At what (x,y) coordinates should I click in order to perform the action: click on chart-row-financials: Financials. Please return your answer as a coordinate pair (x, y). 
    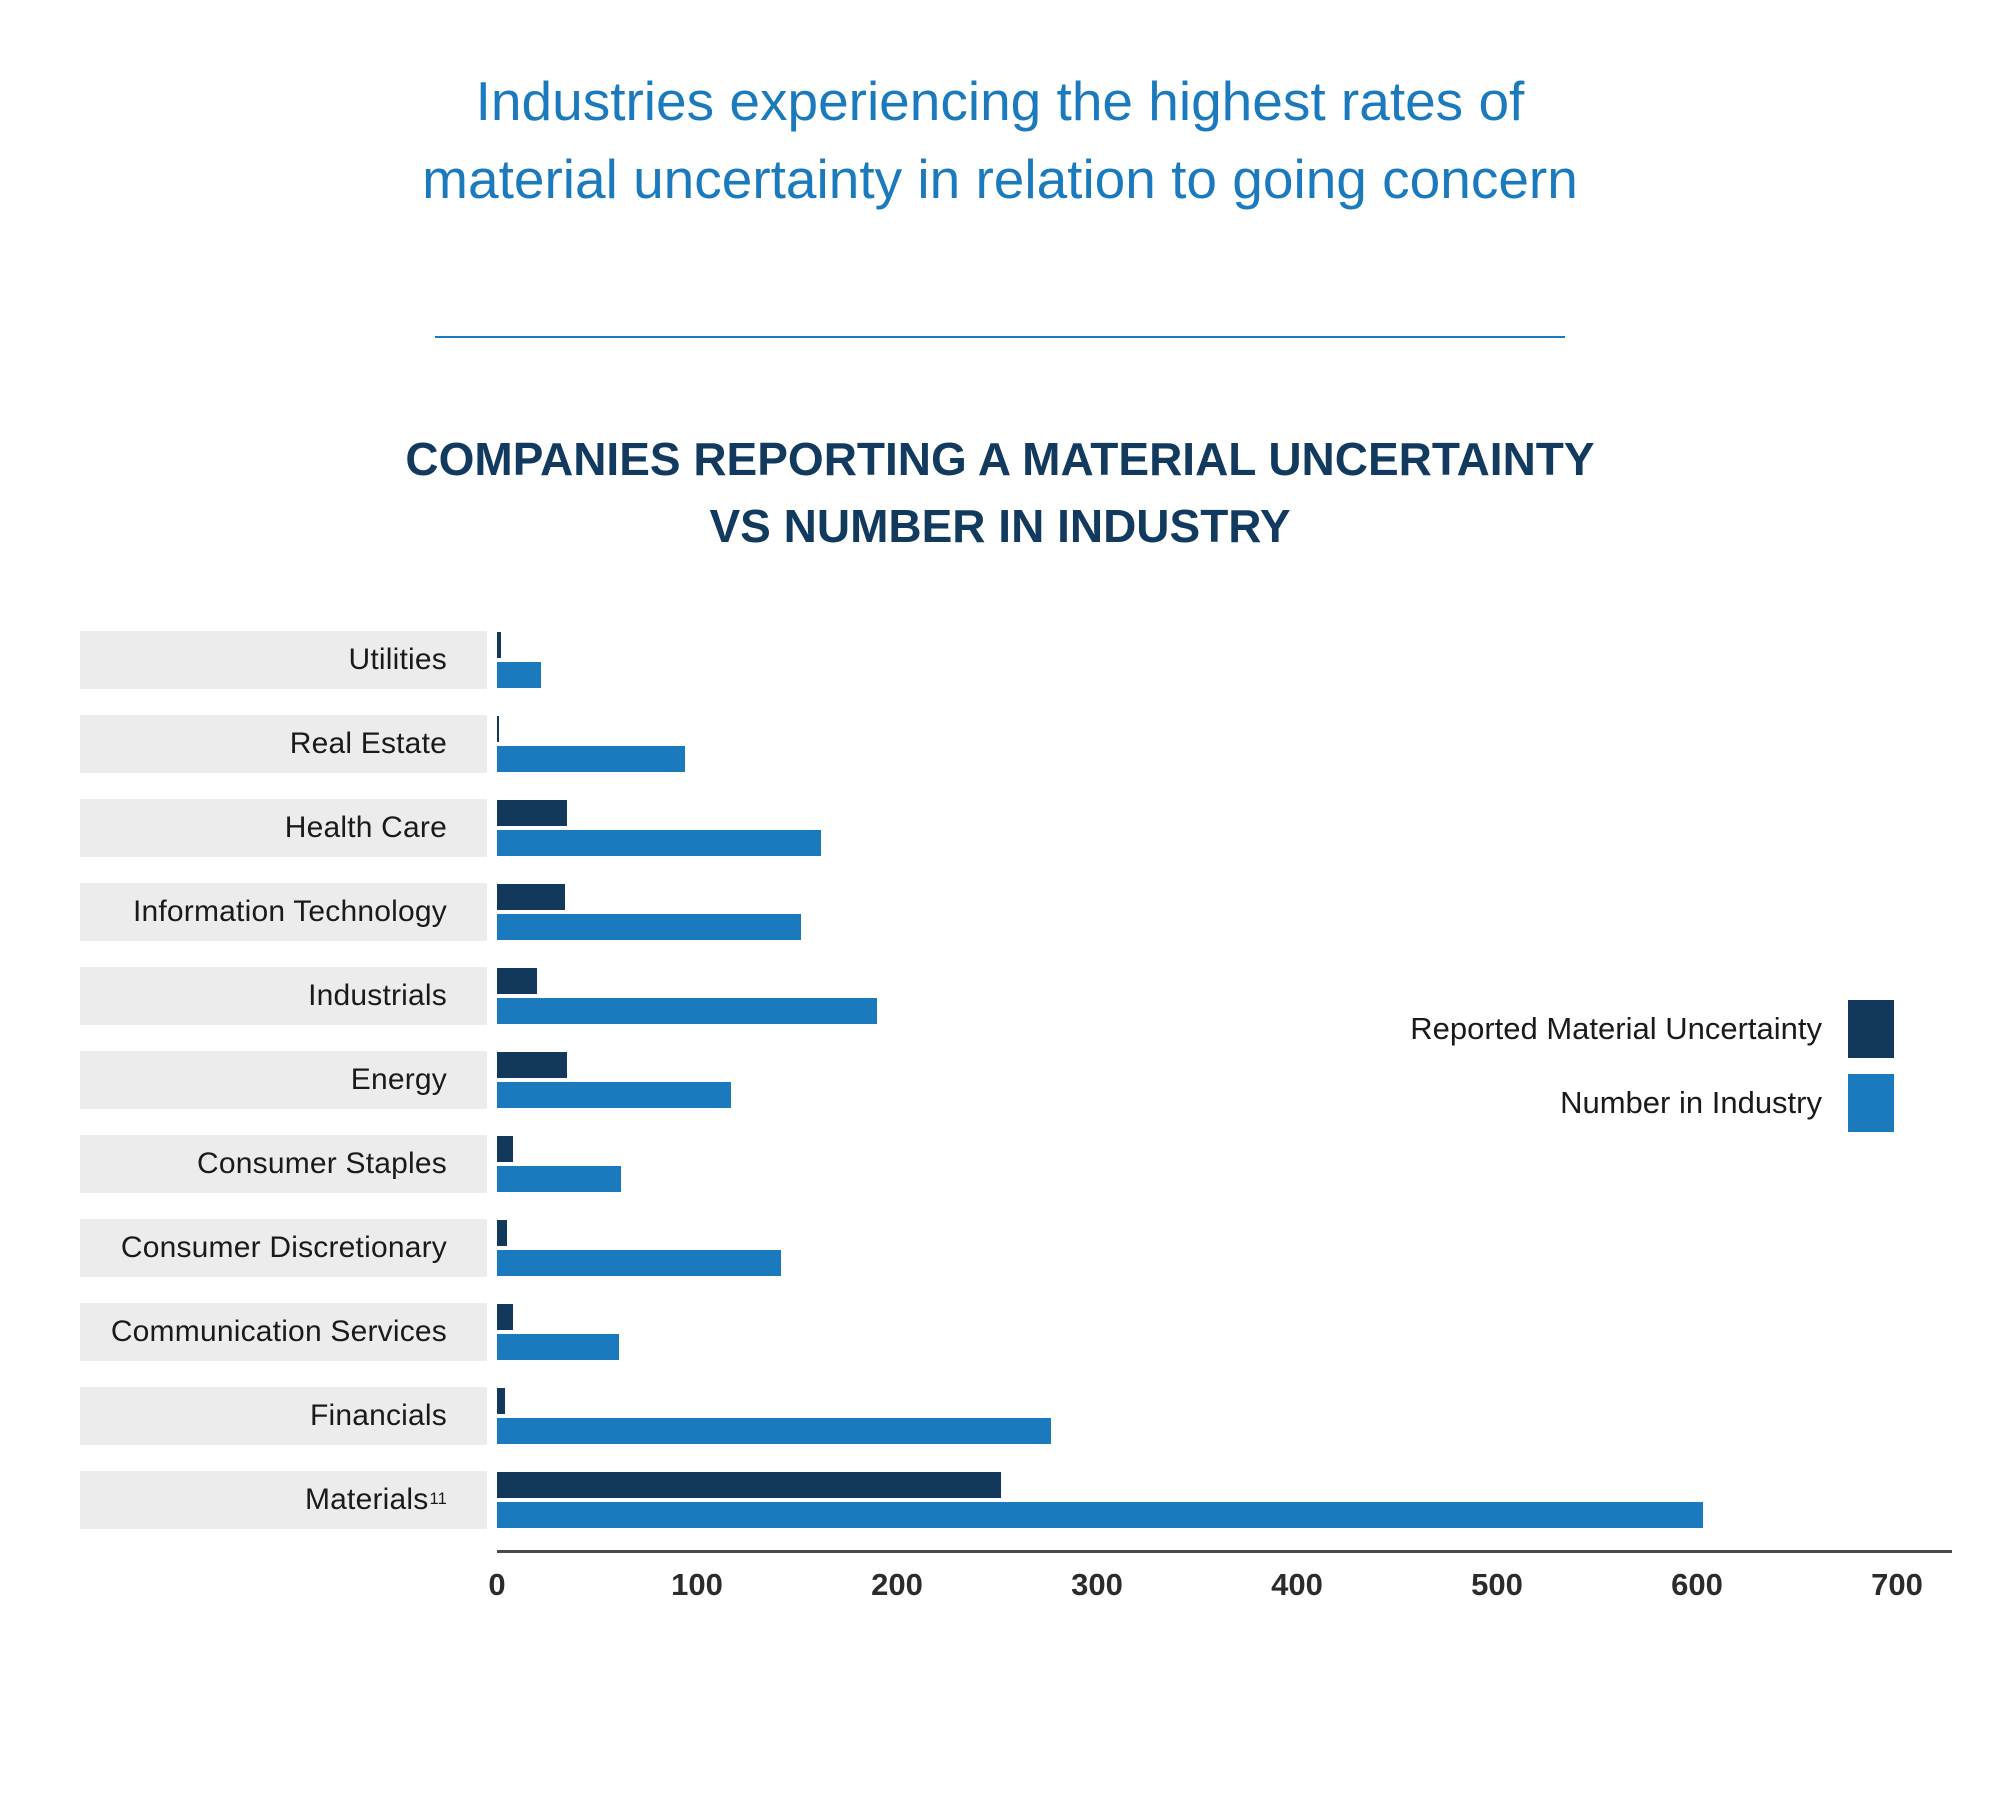
    Looking at the image, I should click on (1040, 1416).